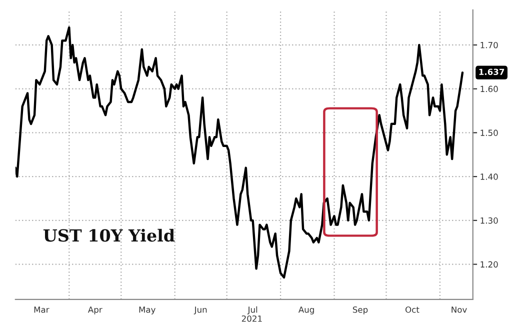 The image size is (514, 329). What do you see at coordinates (489, 45) in the screenshot?
I see `y-tick-label: 1.70` at bounding box center [489, 45].